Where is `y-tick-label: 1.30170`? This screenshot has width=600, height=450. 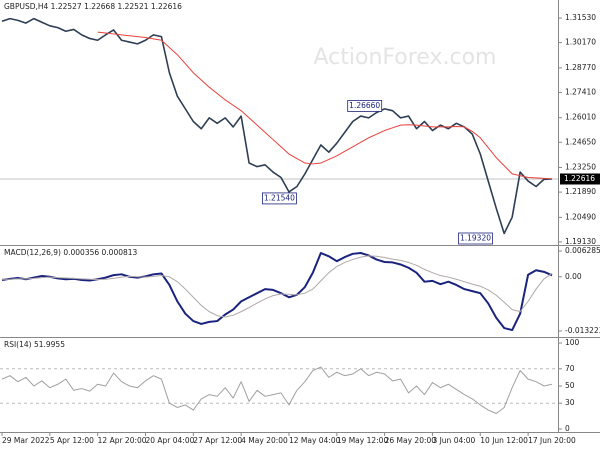 y-tick-label: 1.30170 is located at coordinates (580, 42).